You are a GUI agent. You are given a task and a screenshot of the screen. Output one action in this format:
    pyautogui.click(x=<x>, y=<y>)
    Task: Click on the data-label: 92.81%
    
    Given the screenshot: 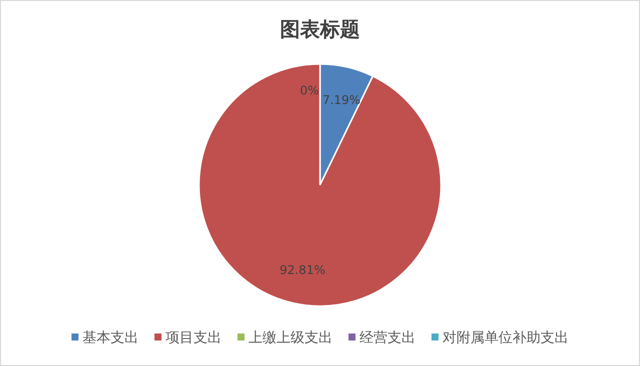 What is the action you would take?
    pyautogui.click(x=303, y=269)
    